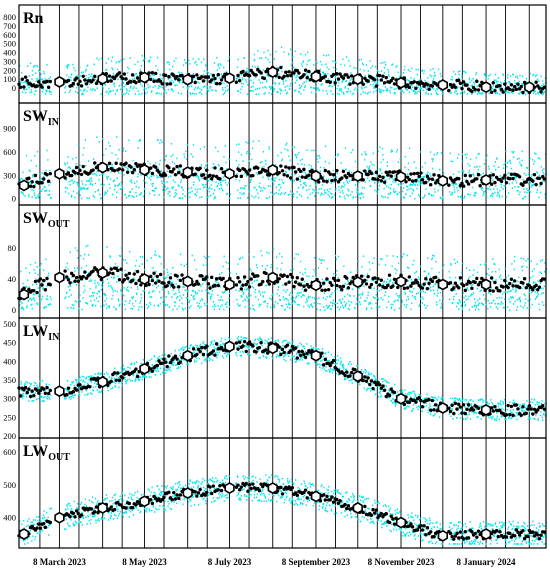 The width and height of the screenshot is (550, 573). Describe the element at coordinates (9, 44) in the screenshot. I see `ytick-label-rn: 500` at that location.